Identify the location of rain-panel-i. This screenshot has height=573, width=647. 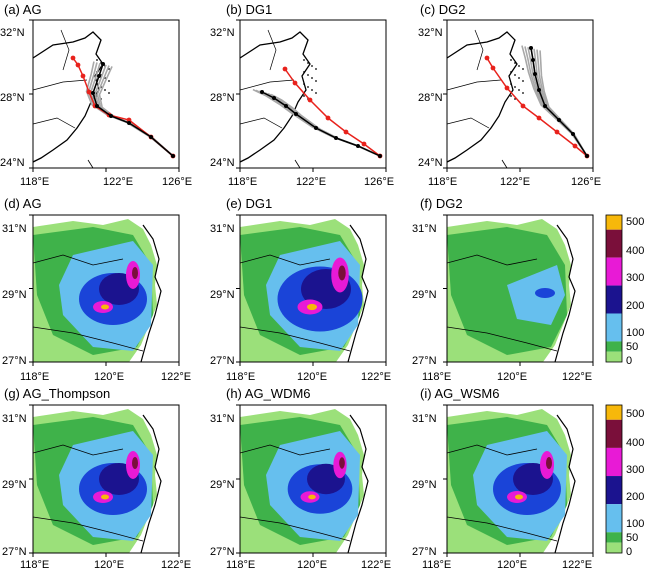
(518, 480).